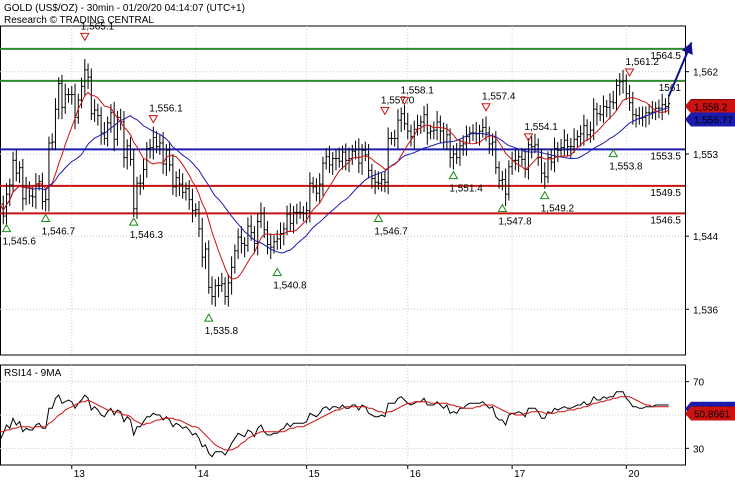 The image size is (735, 480). Describe the element at coordinates (705, 73) in the screenshot. I see `price-tick-label: 1,562` at that location.